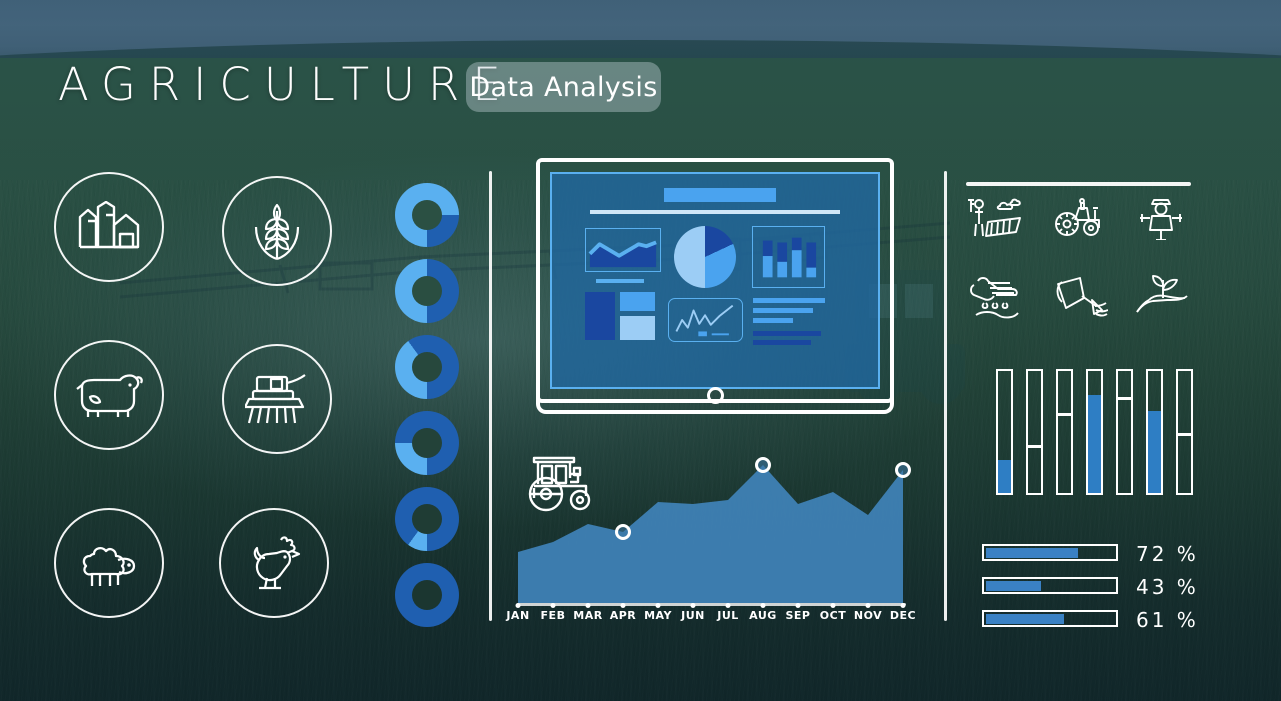  Describe the element at coordinates (622, 254) in the screenshot. I see `area-chart-glyph` at that location.